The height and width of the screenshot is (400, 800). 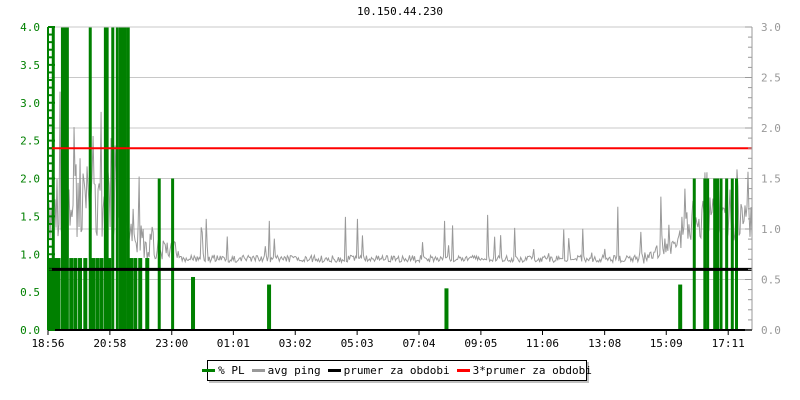 What do you see at coordinates (30, 292) in the screenshot?
I see `axis-tick-label-left: 0.5` at bounding box center [30, 292].